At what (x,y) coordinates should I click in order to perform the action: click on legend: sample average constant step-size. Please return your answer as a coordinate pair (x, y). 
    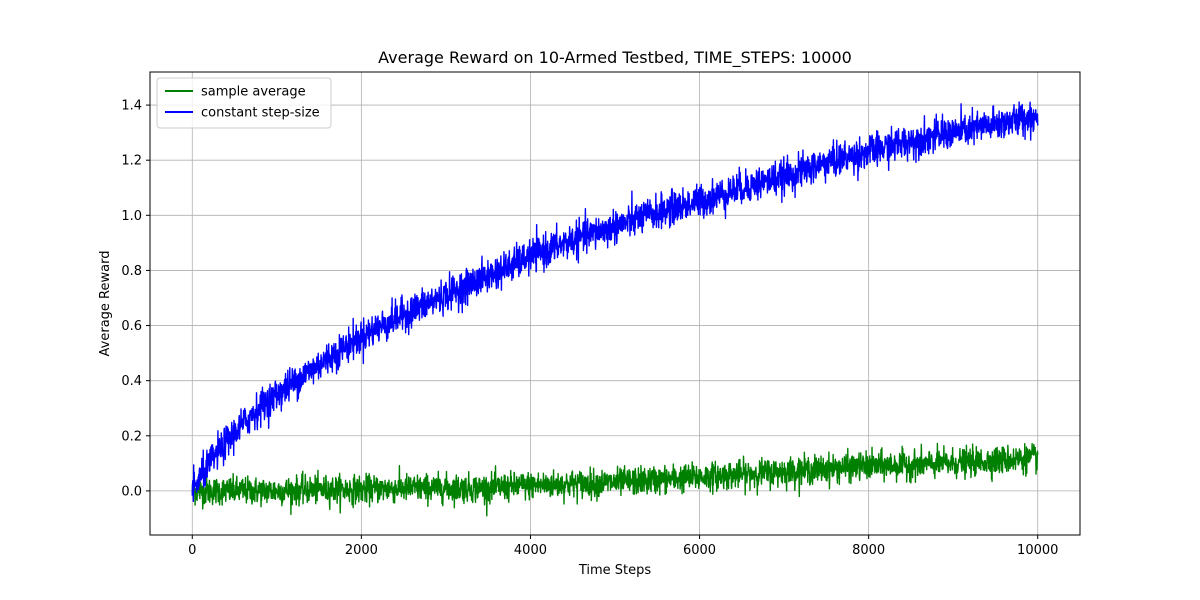
    Looking at the image, I should click on (244, 103).